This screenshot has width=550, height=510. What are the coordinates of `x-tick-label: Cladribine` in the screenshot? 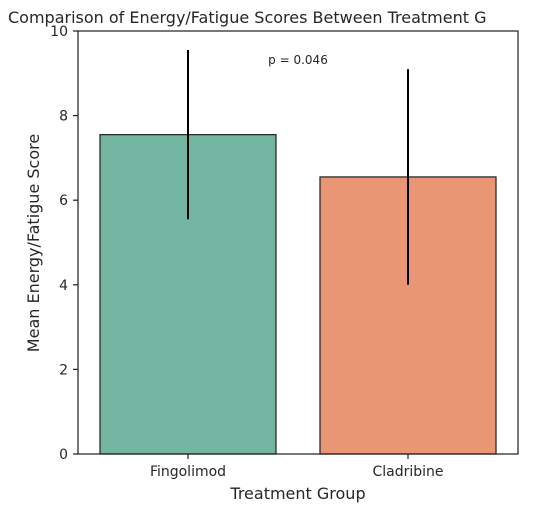 It's located at (407, 472).